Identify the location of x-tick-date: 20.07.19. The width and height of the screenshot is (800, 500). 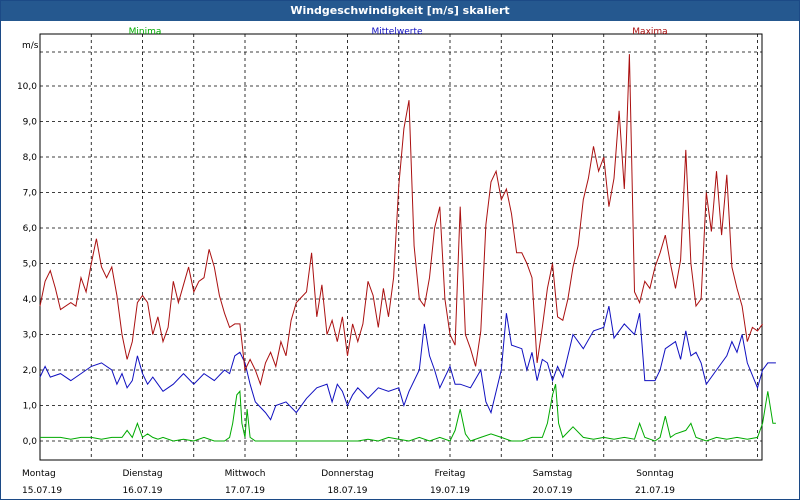
(552, 491).